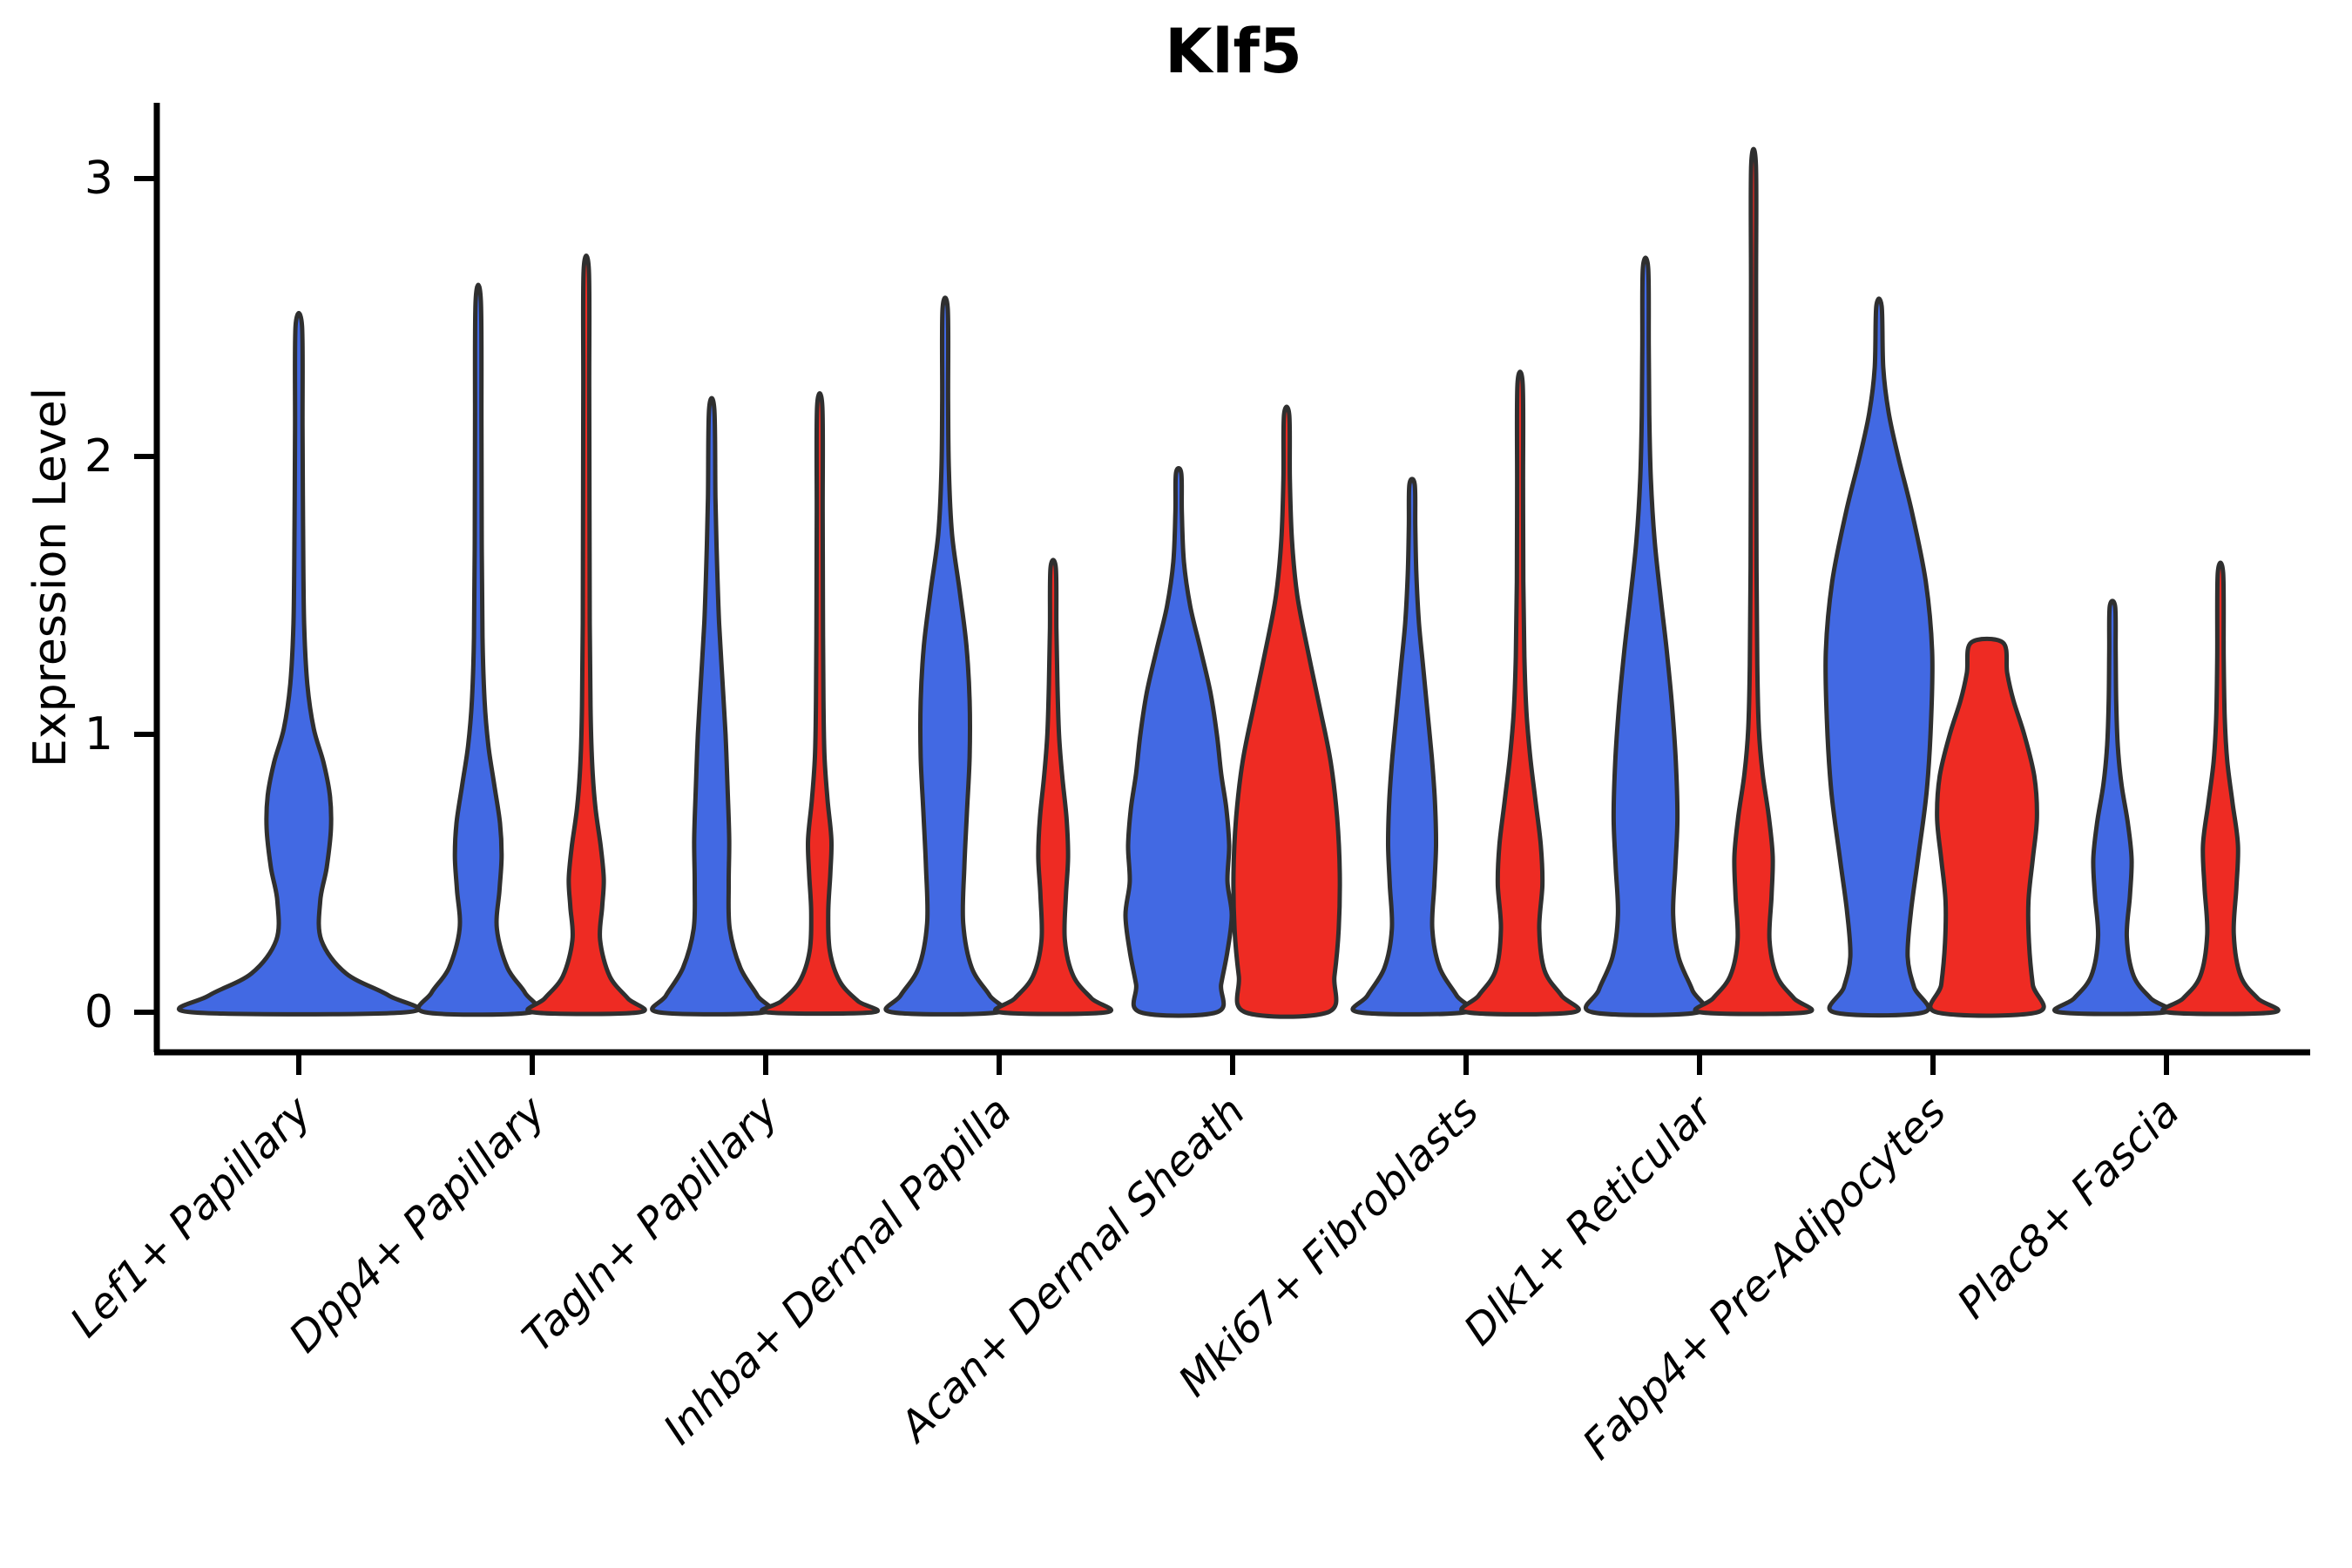 The width and height of the screenshot is (2352, 1568). What do you see at coordinates (1645, 636) in the screenshot?
I see `violin-dlk1-reticular-blue` at bounding box center [1645, 636].